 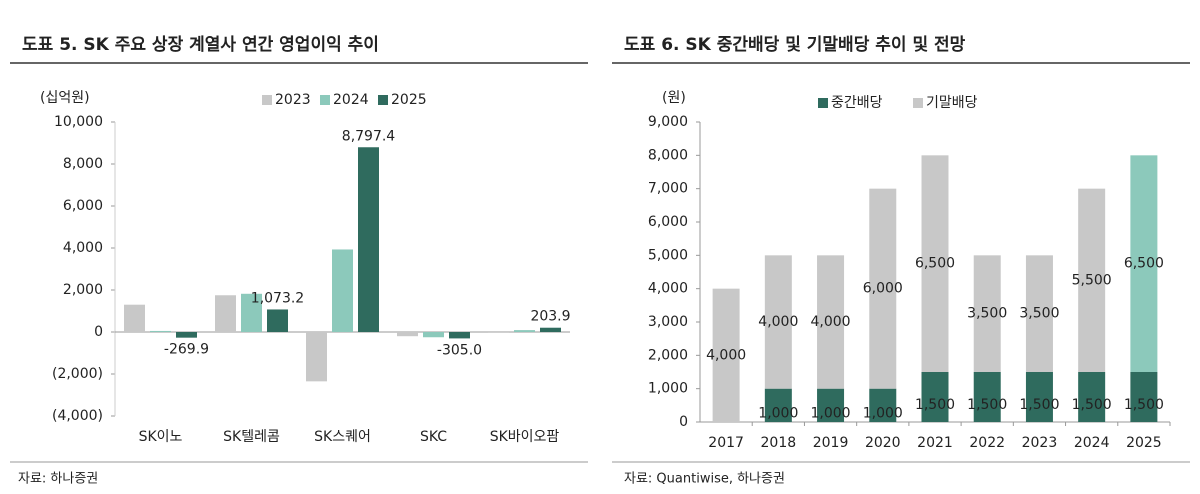 What do you see at coordinates (293, 100) in the screenshot?
I see `legend-label: 2023` at bounding box center [293, 100].